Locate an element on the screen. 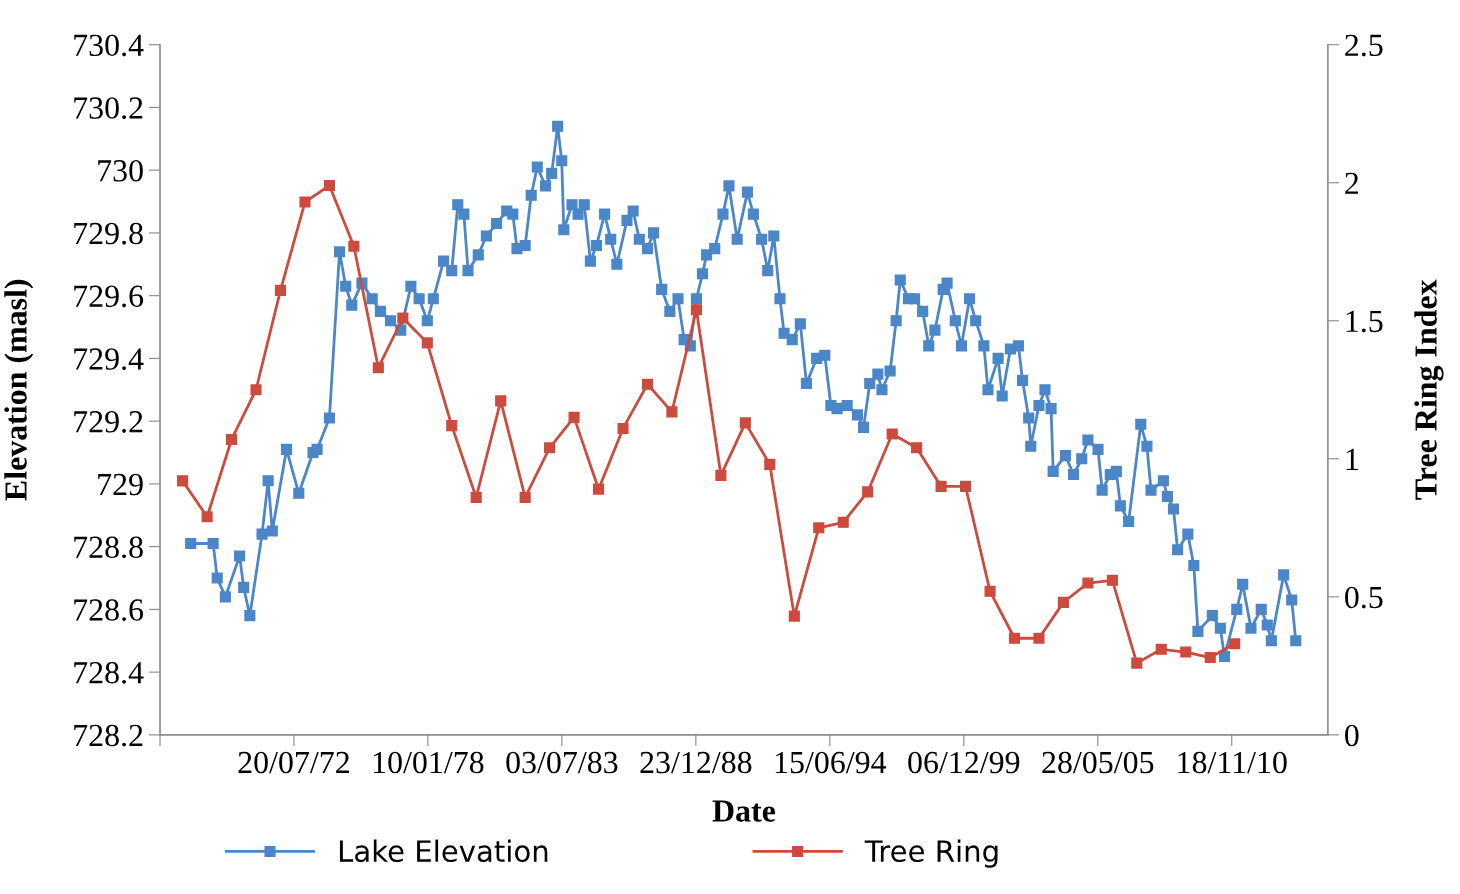 This screenshot has height=894, width=1460. y-tick-label: 730.4 is located at coordinates (109, 45).